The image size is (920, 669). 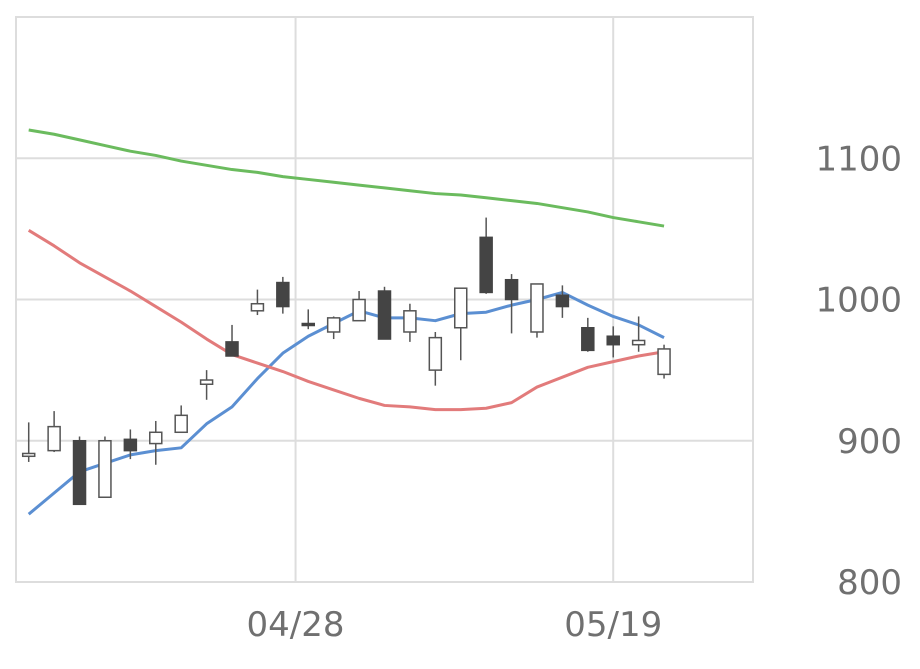 What do you see at coordinates (455, 625) in the screenshot?
I see `x-axis: 04/28 05/19` at bounding box center [455, 625].